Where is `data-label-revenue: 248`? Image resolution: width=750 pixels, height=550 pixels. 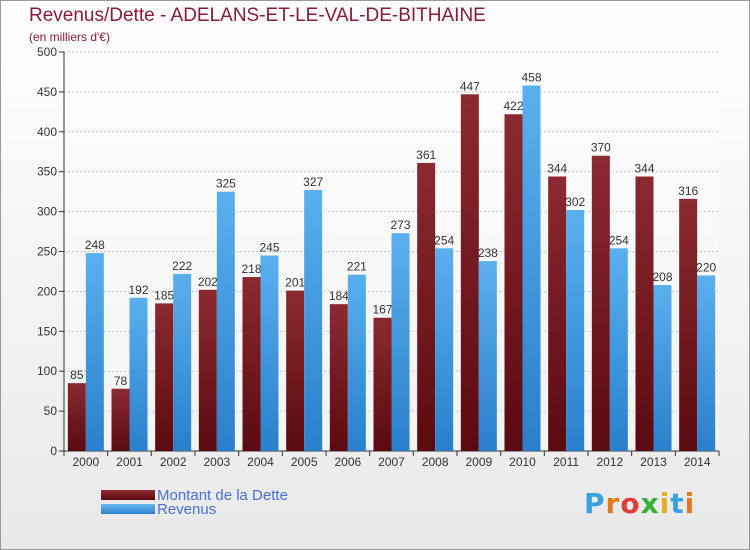 data-label-revenue: 248 is located at coordinates (95, 245).